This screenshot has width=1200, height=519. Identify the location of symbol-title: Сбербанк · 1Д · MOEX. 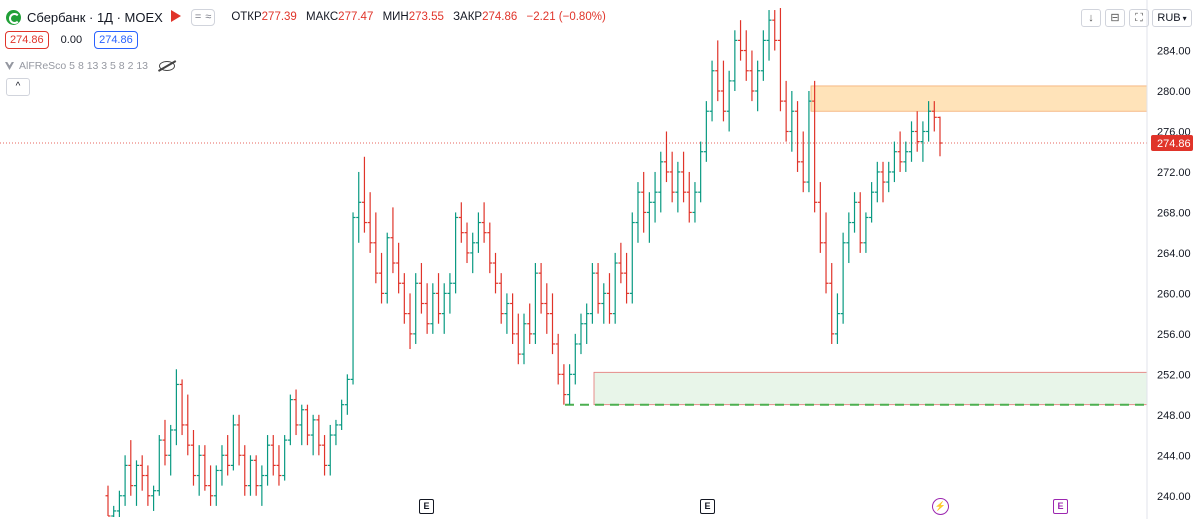
(95, 17).